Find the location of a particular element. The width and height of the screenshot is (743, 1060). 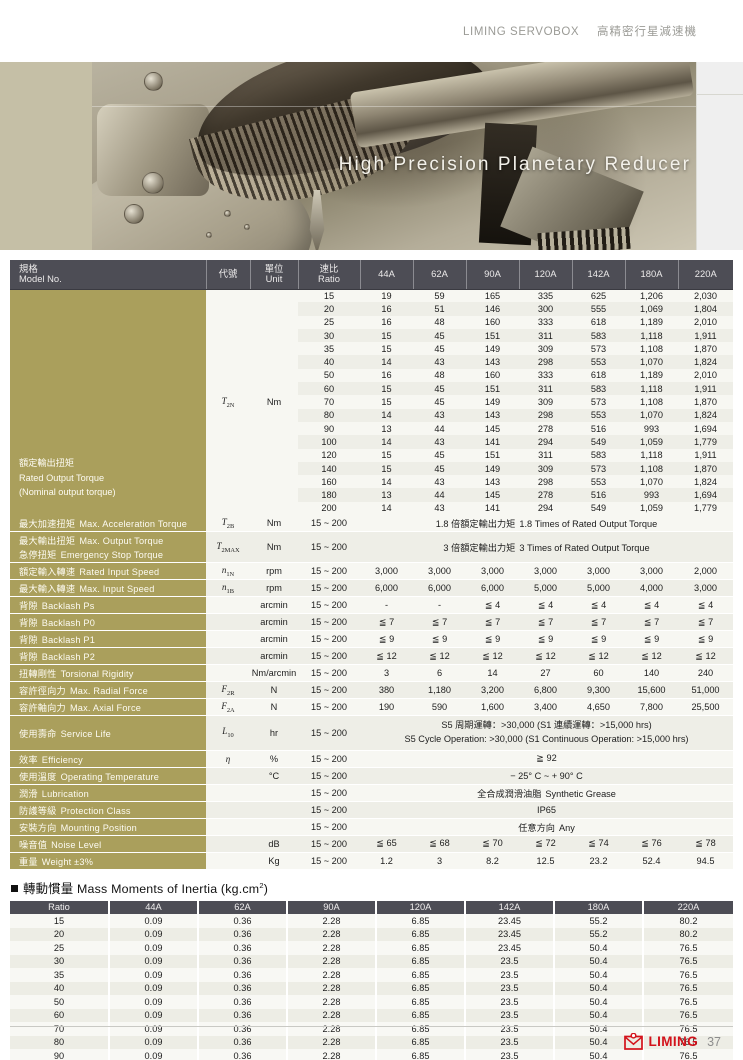

spec-value-cell: 190 is located at coordinates (386, 707).